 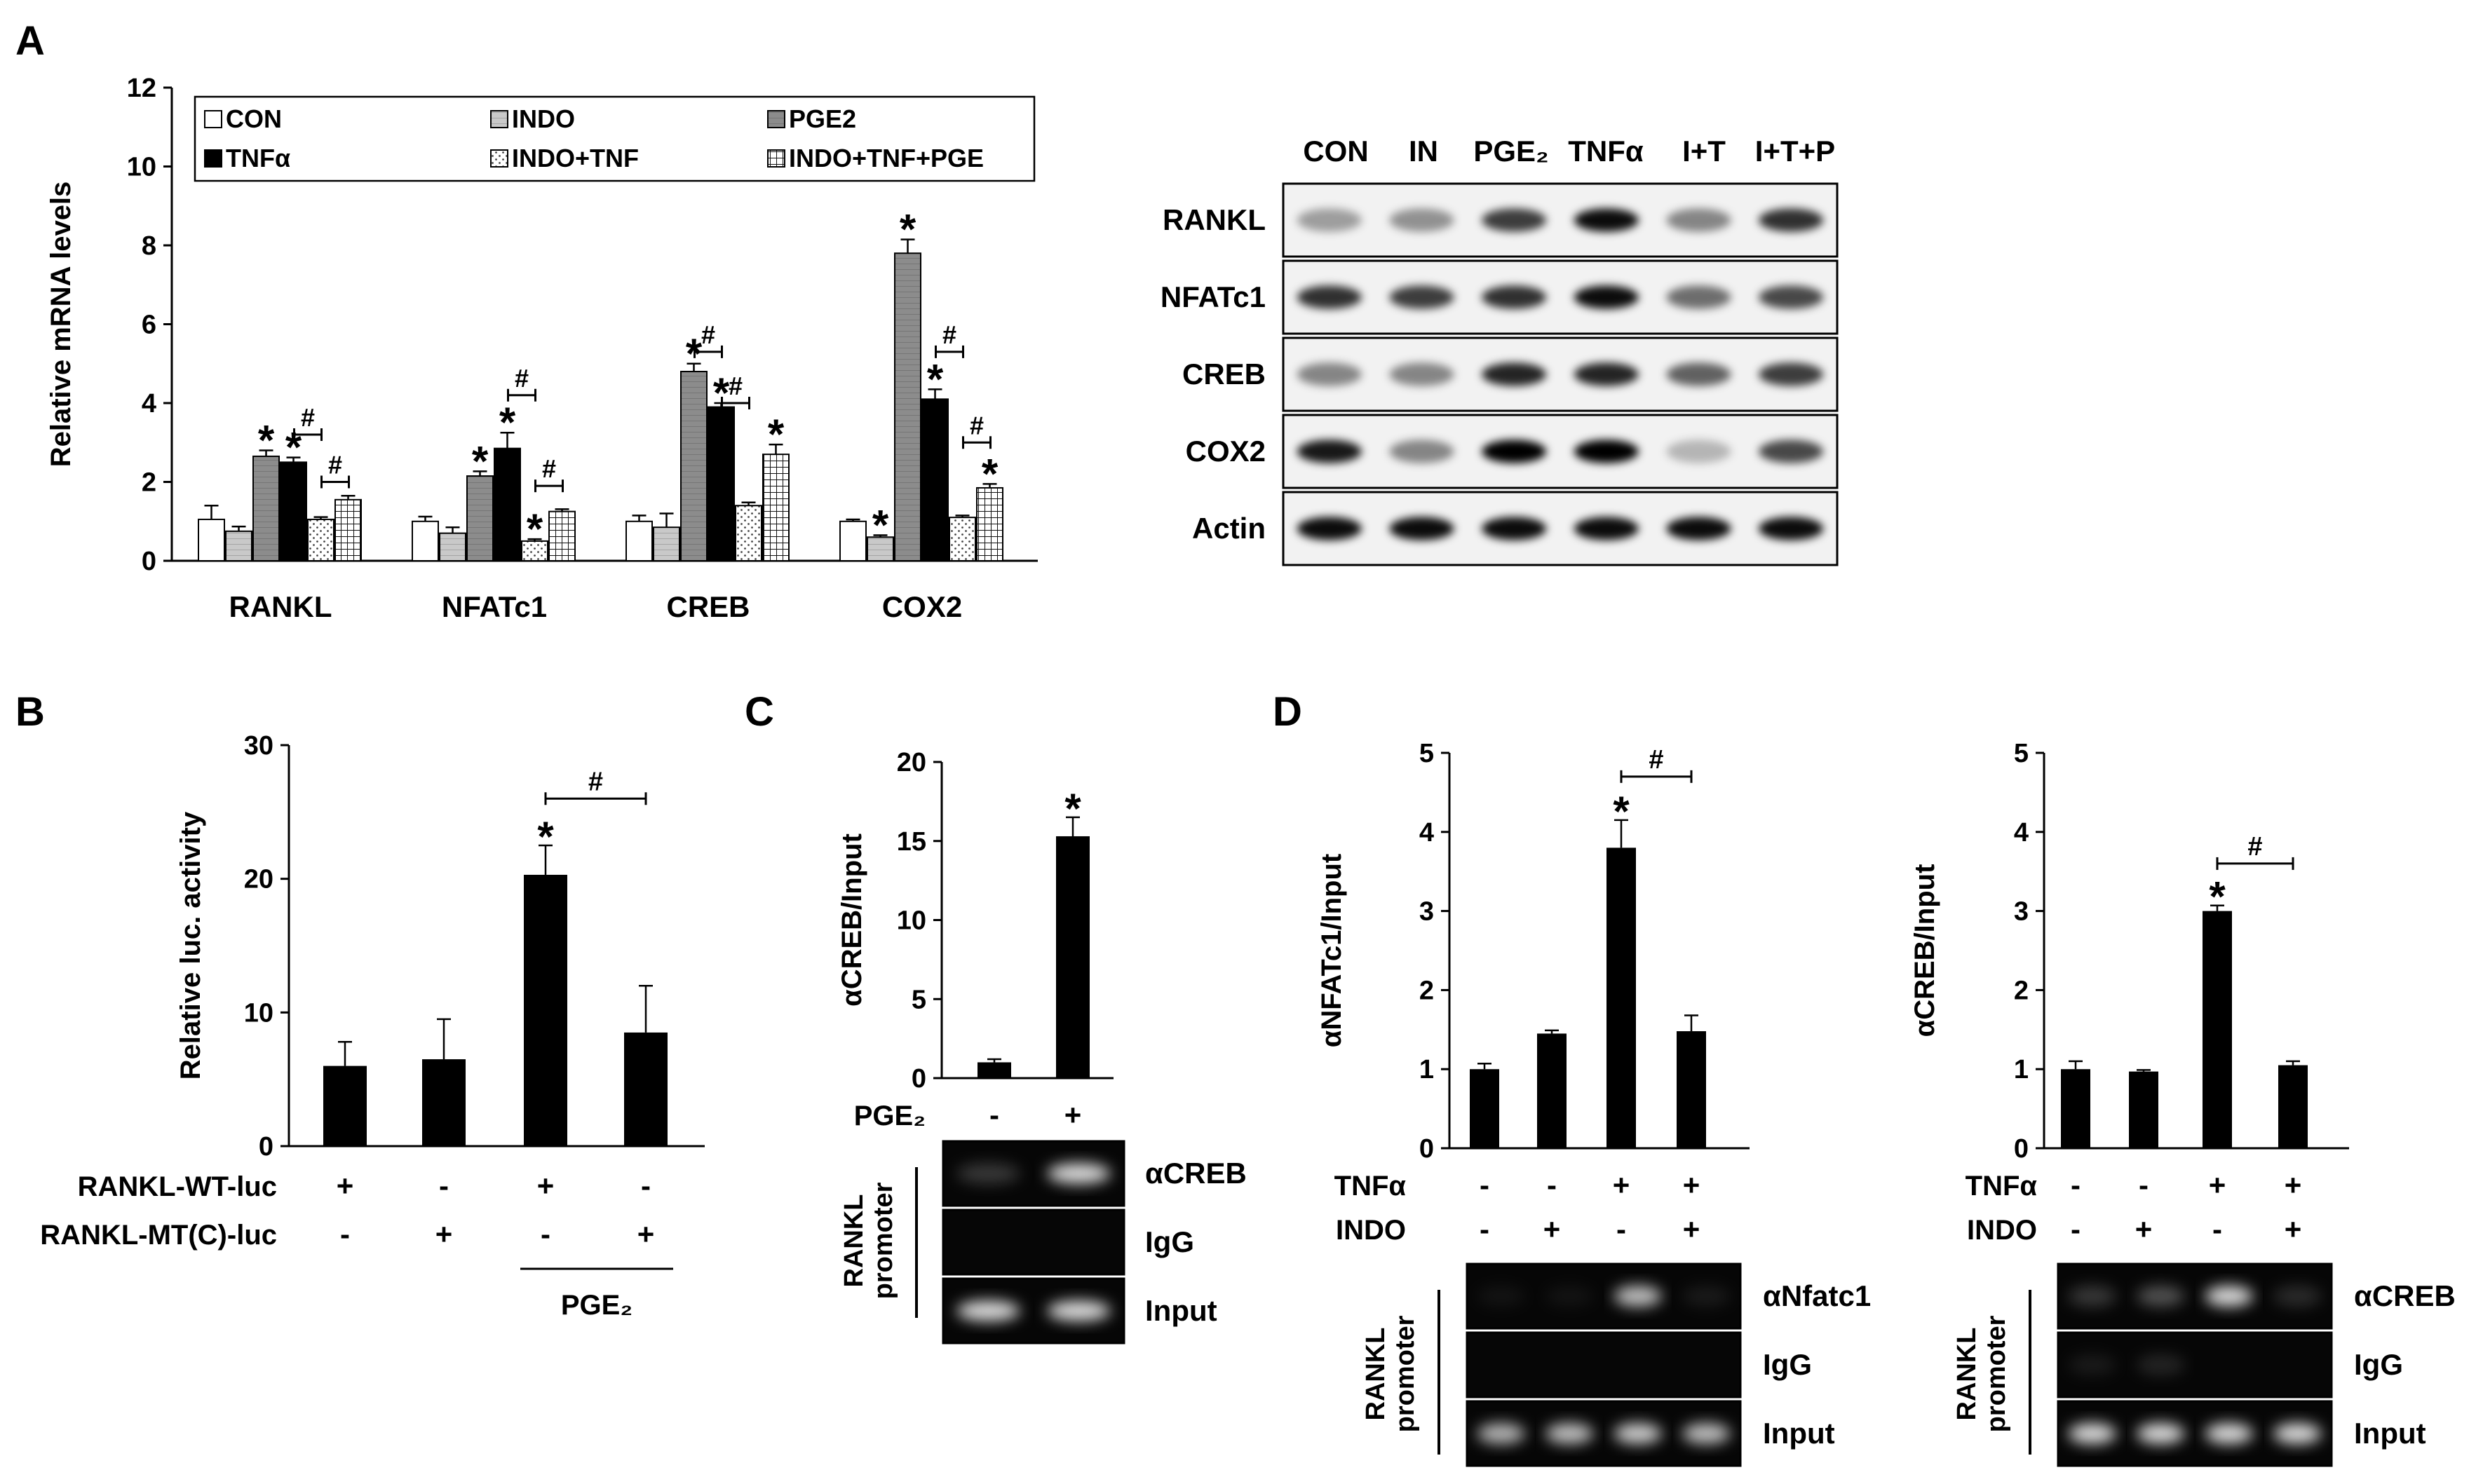 I want to click on side-label: promoter, so click(x=1405, y=1373).